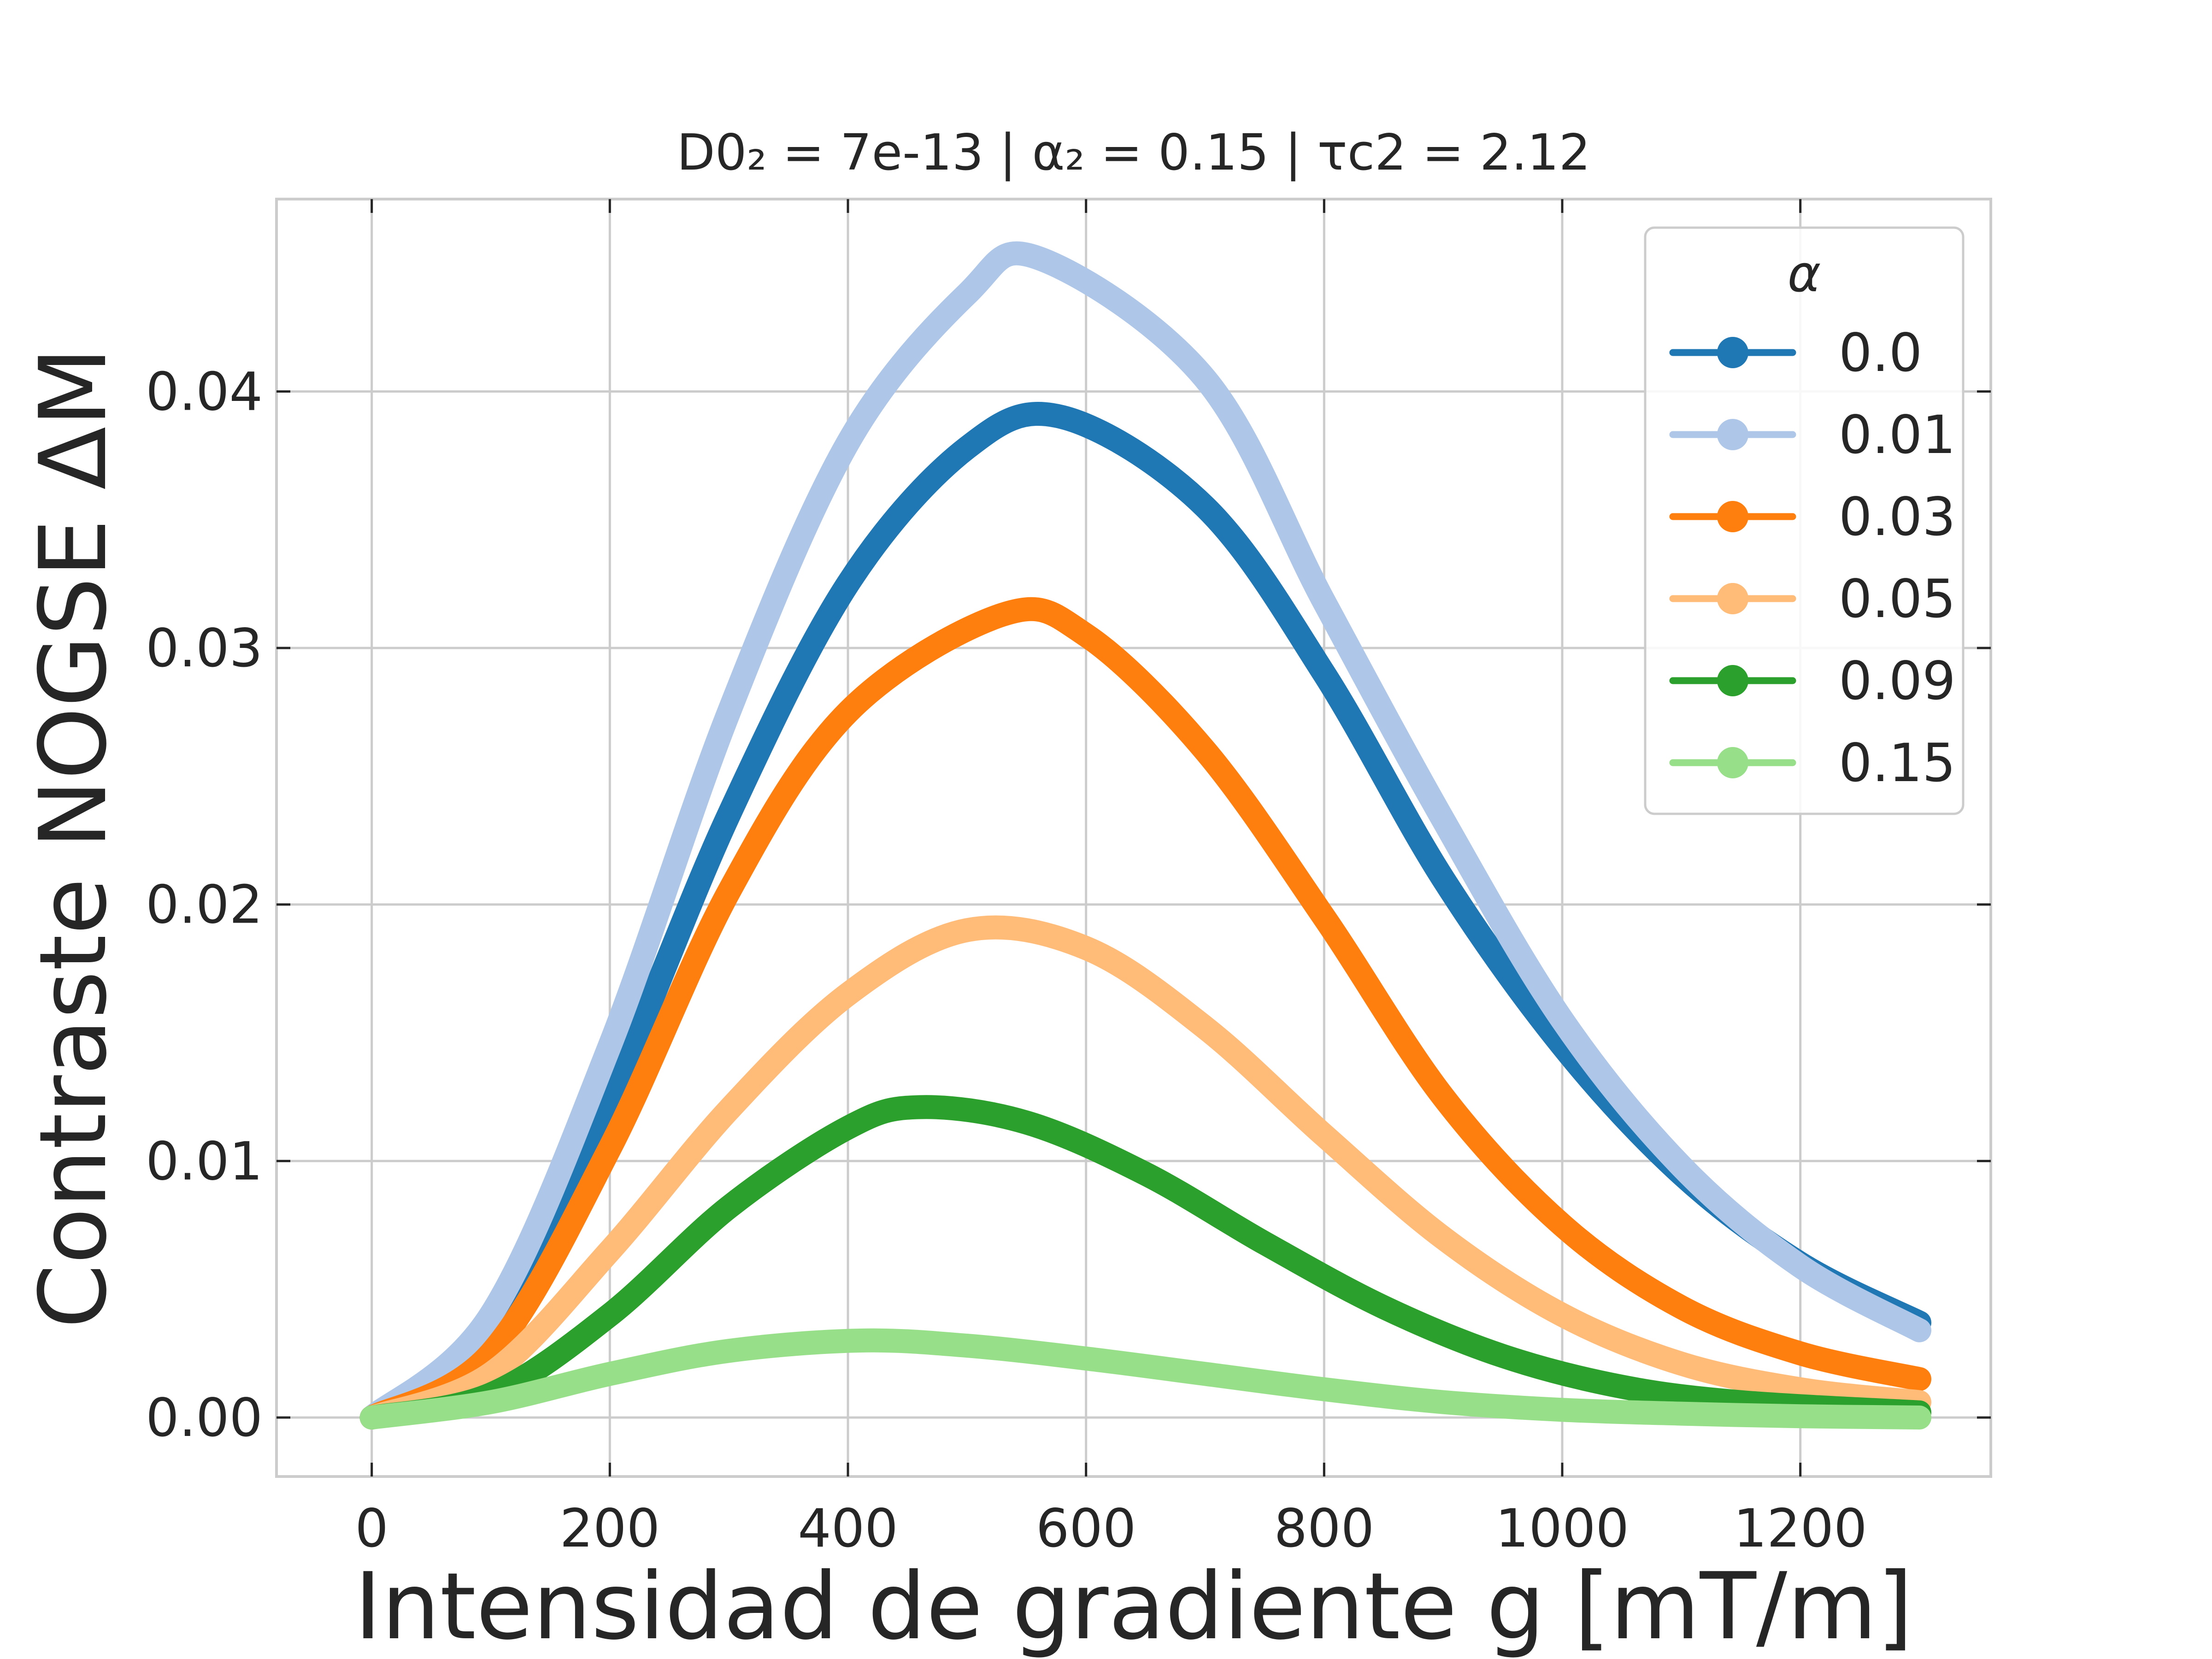 The image size is (2212, 1659). What do you see at coordinates (1897, 681) in the screenshot?
I see `legend-entry-0-09-label: 0.09` at bounding box center [1897, 681].